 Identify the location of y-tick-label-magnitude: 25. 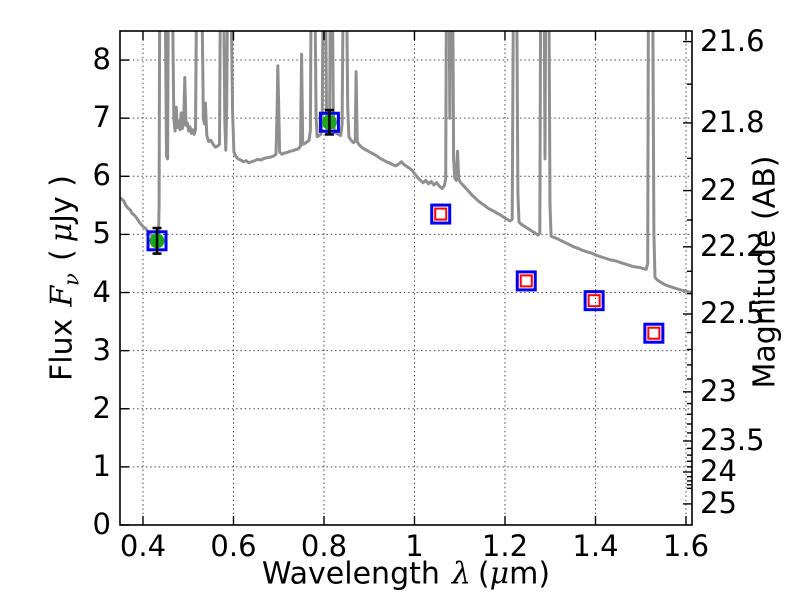
(718, 502).